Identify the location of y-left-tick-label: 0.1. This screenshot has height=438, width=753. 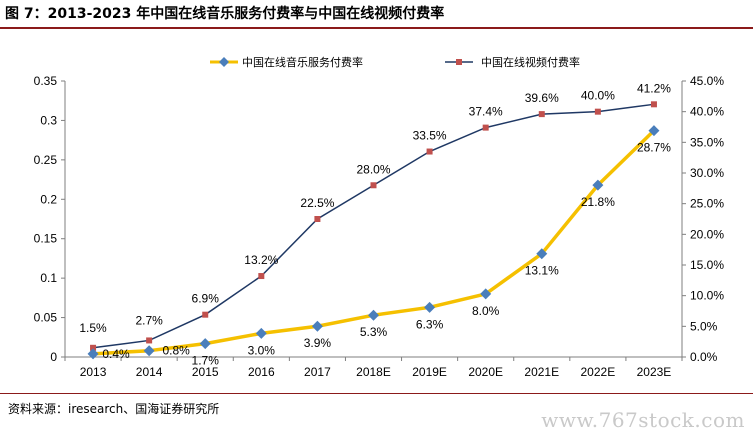
(48, 278).